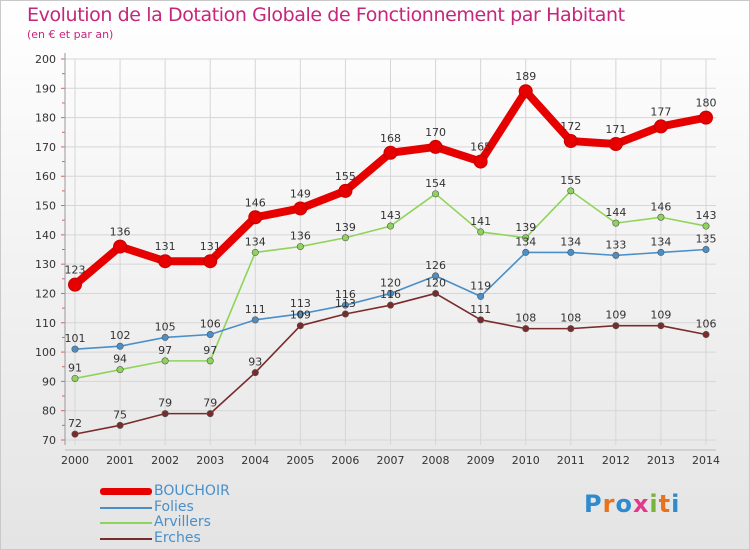 The width and height of the screenshot is (750, 550). What do you see at coordinates (345, 227) in the screenshot?
I see `data-label-arvillers: 139` at bounding box center [345, 227].